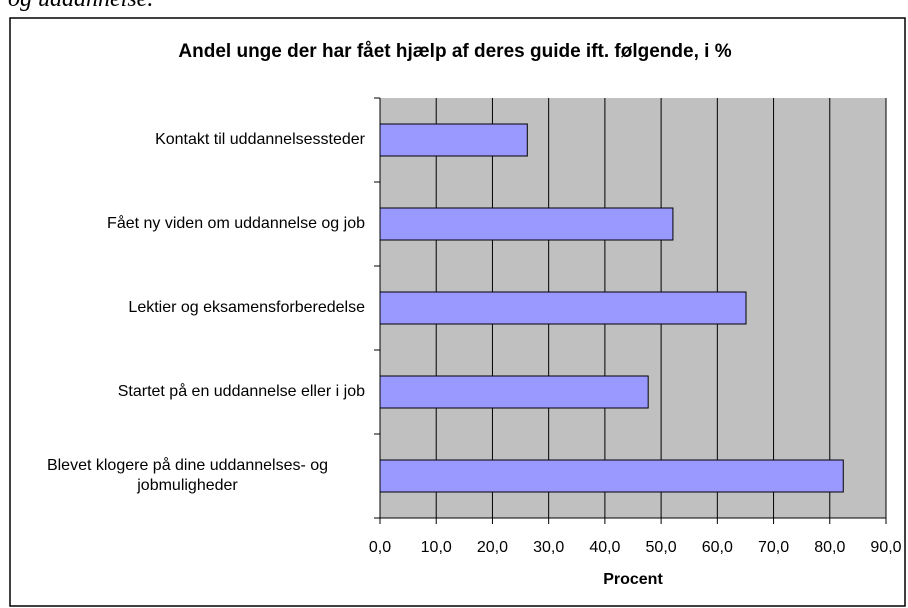  Describe the element at coordinates (829, 547) in the screenshot. I see `x-tick-label: 80,0` at that location.